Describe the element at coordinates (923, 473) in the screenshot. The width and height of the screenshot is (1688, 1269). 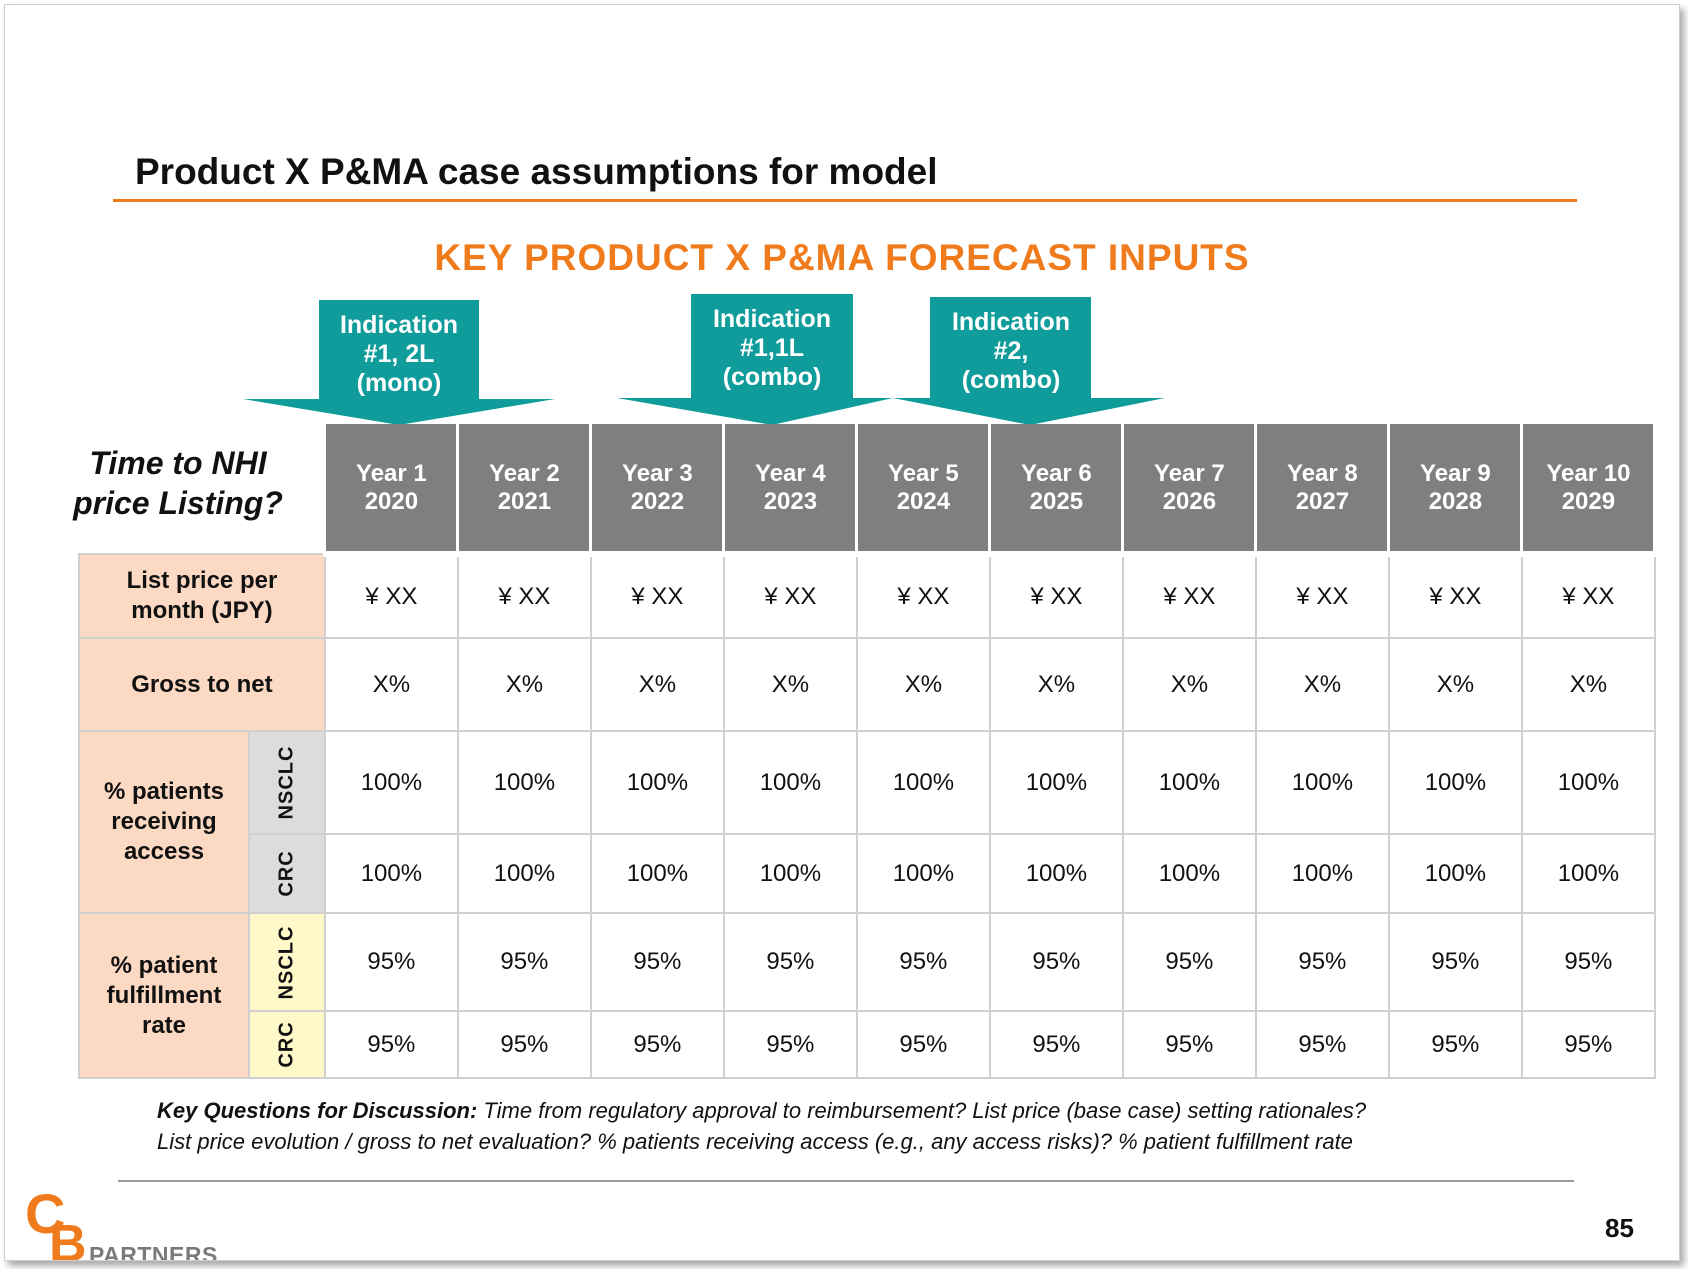
I see `year-5-label: Year 5` at that location.